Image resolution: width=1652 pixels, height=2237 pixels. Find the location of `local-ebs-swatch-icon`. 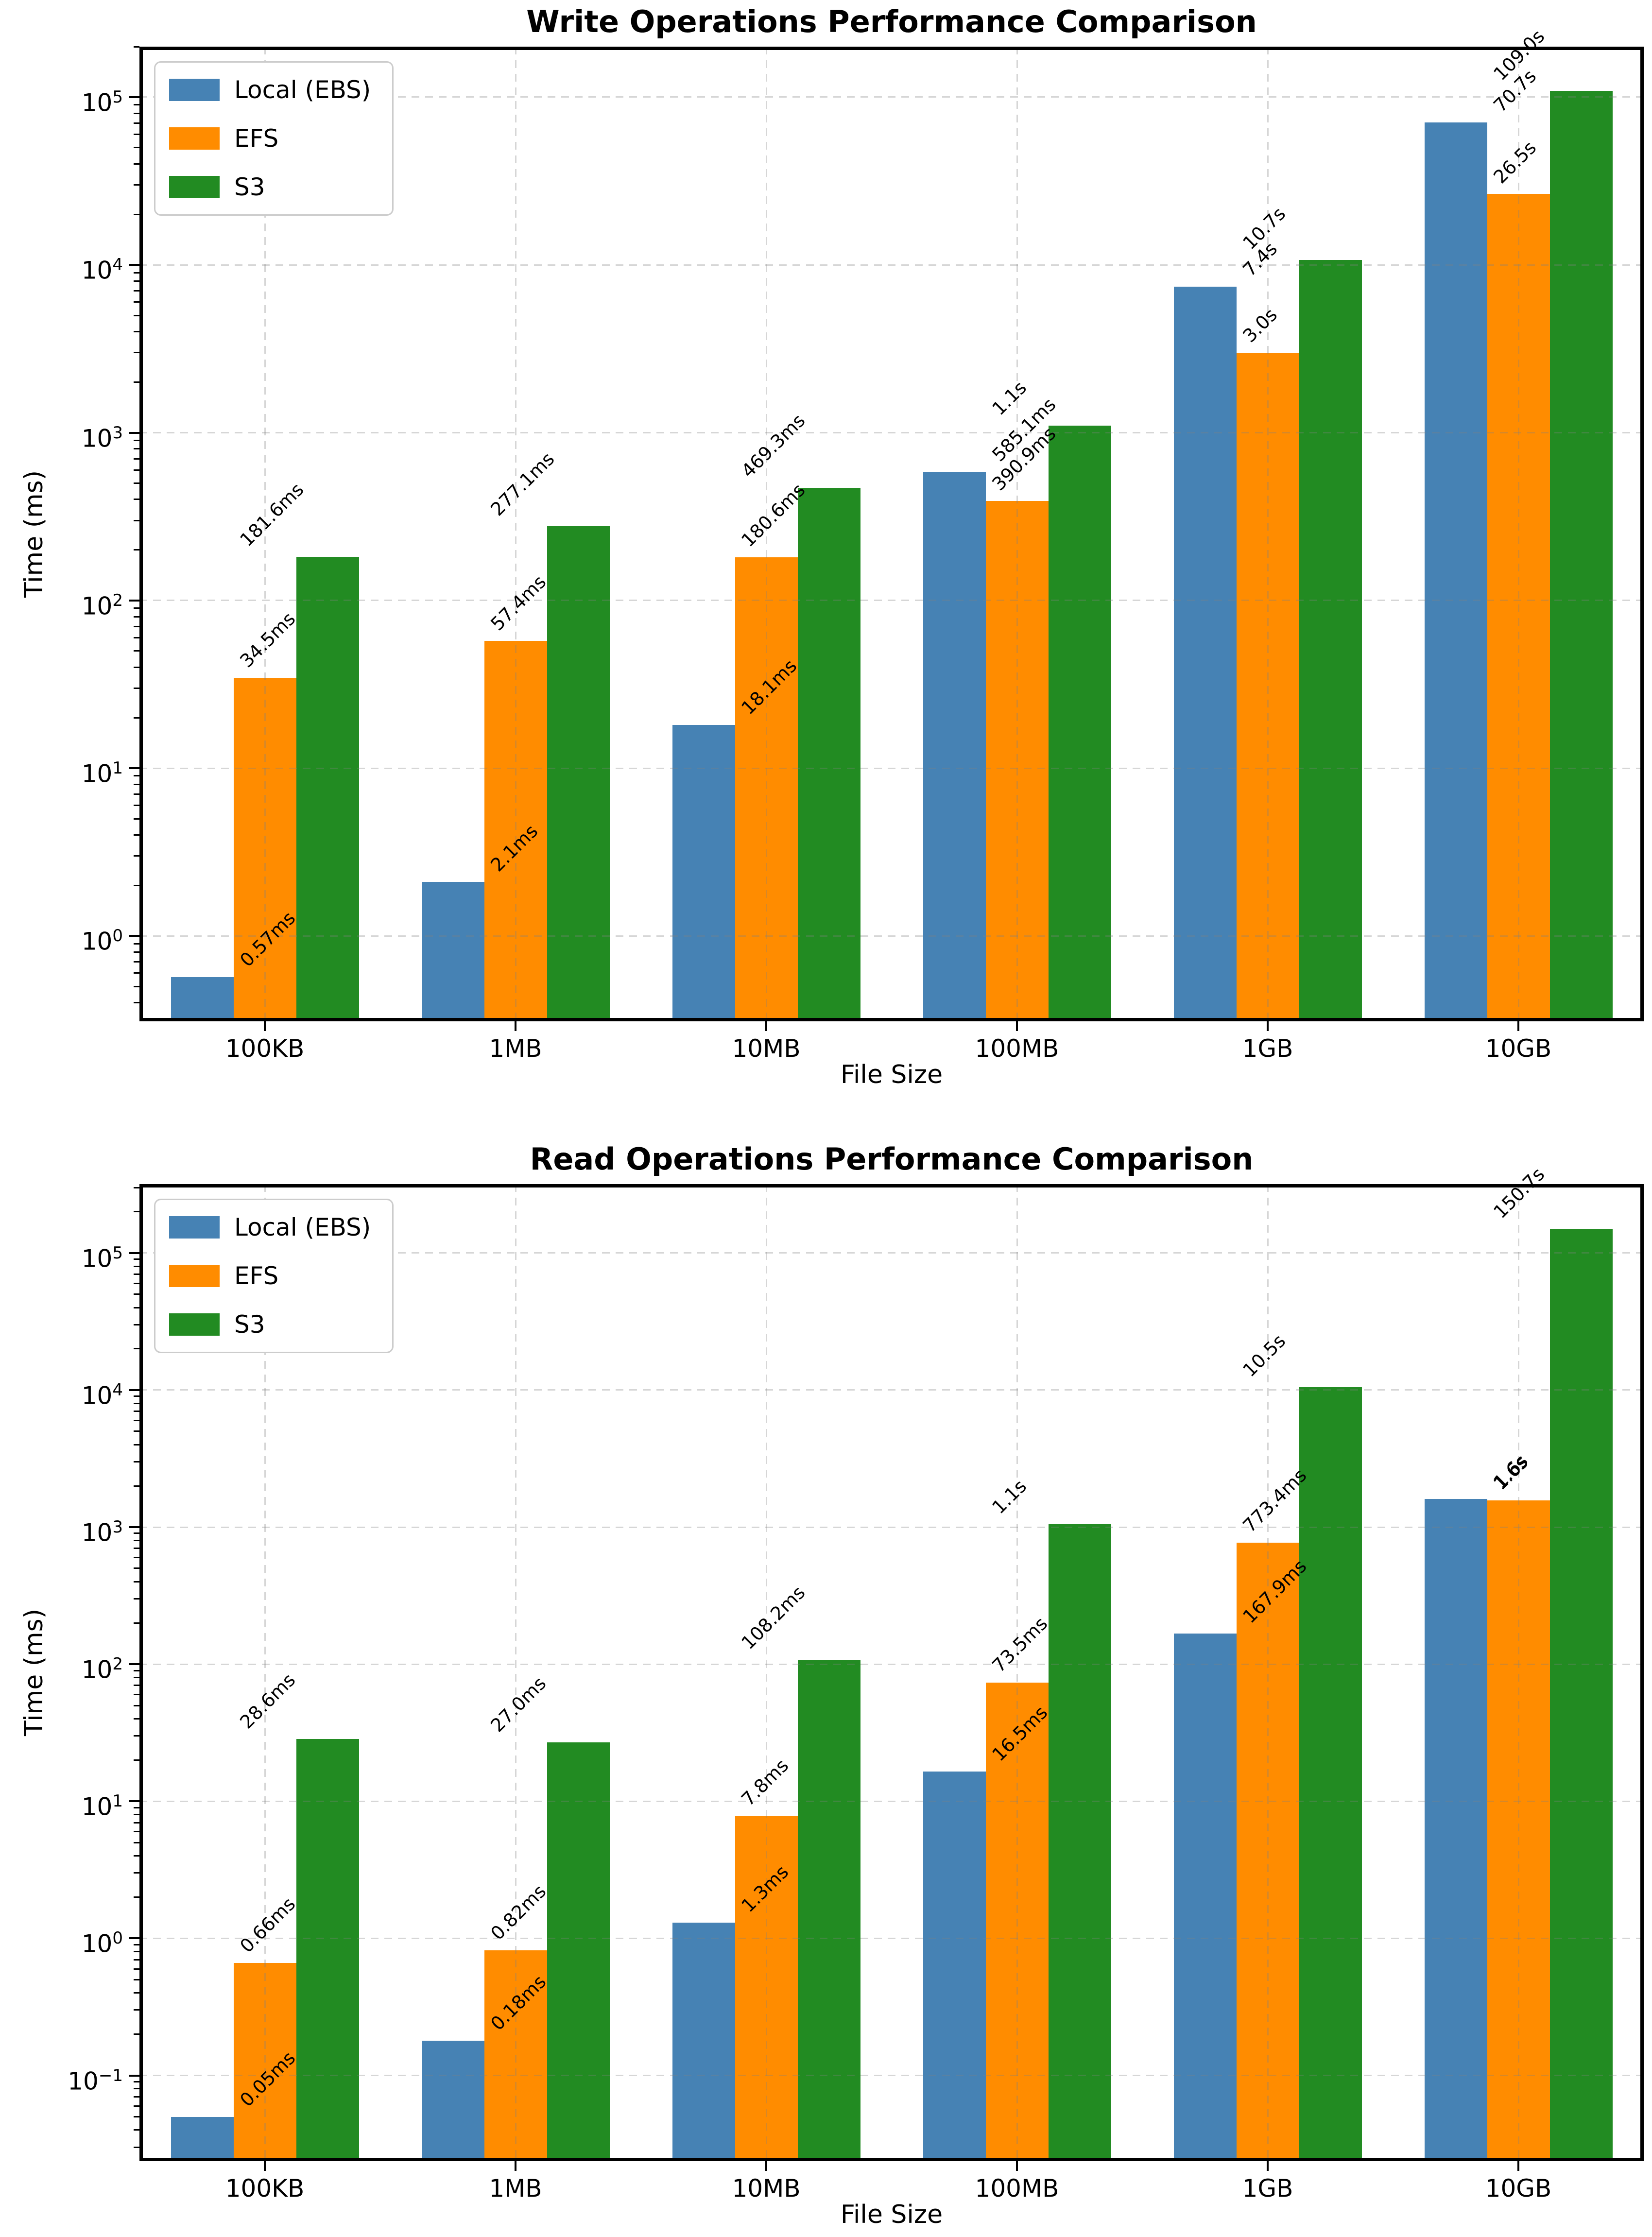

local-ebs-swatch-icon is located at coordinates (194, 1228).